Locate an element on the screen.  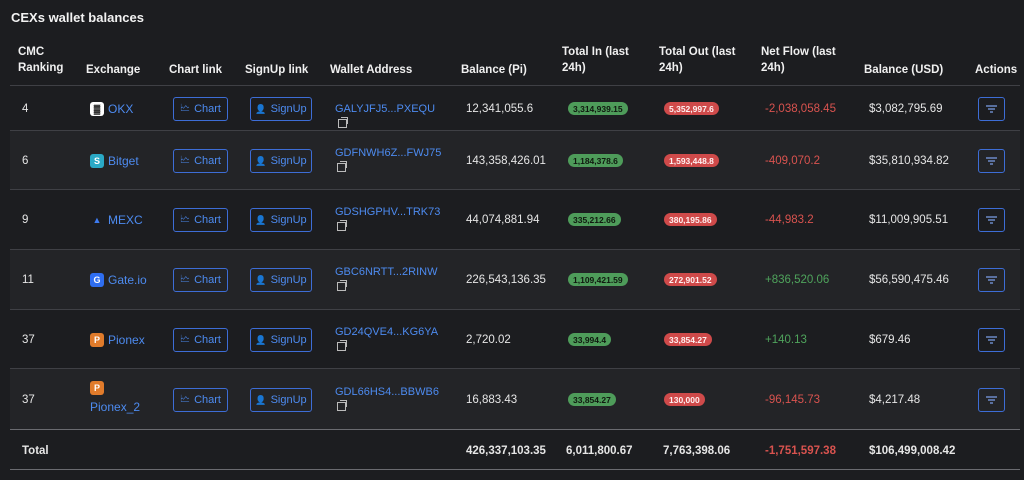
exchange-link: ▓ OKX is located at coordinates (111, 109).